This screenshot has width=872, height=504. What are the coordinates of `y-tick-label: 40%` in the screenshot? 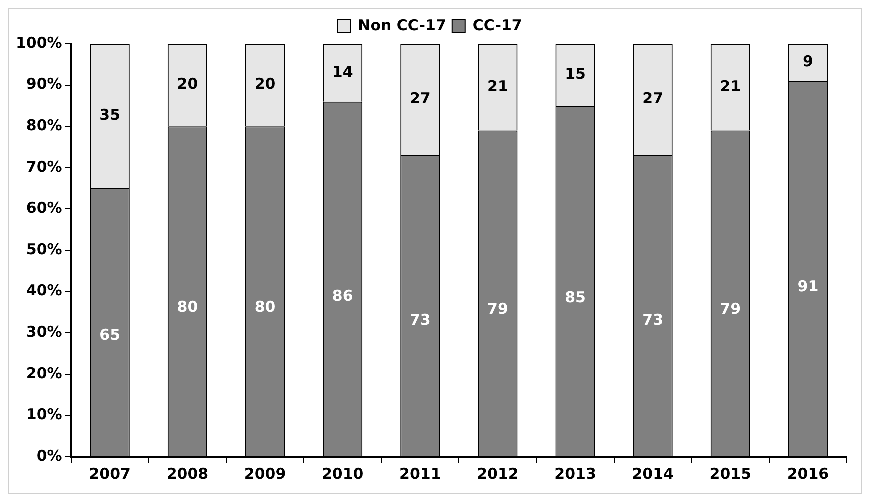 It's located at (44, 291).